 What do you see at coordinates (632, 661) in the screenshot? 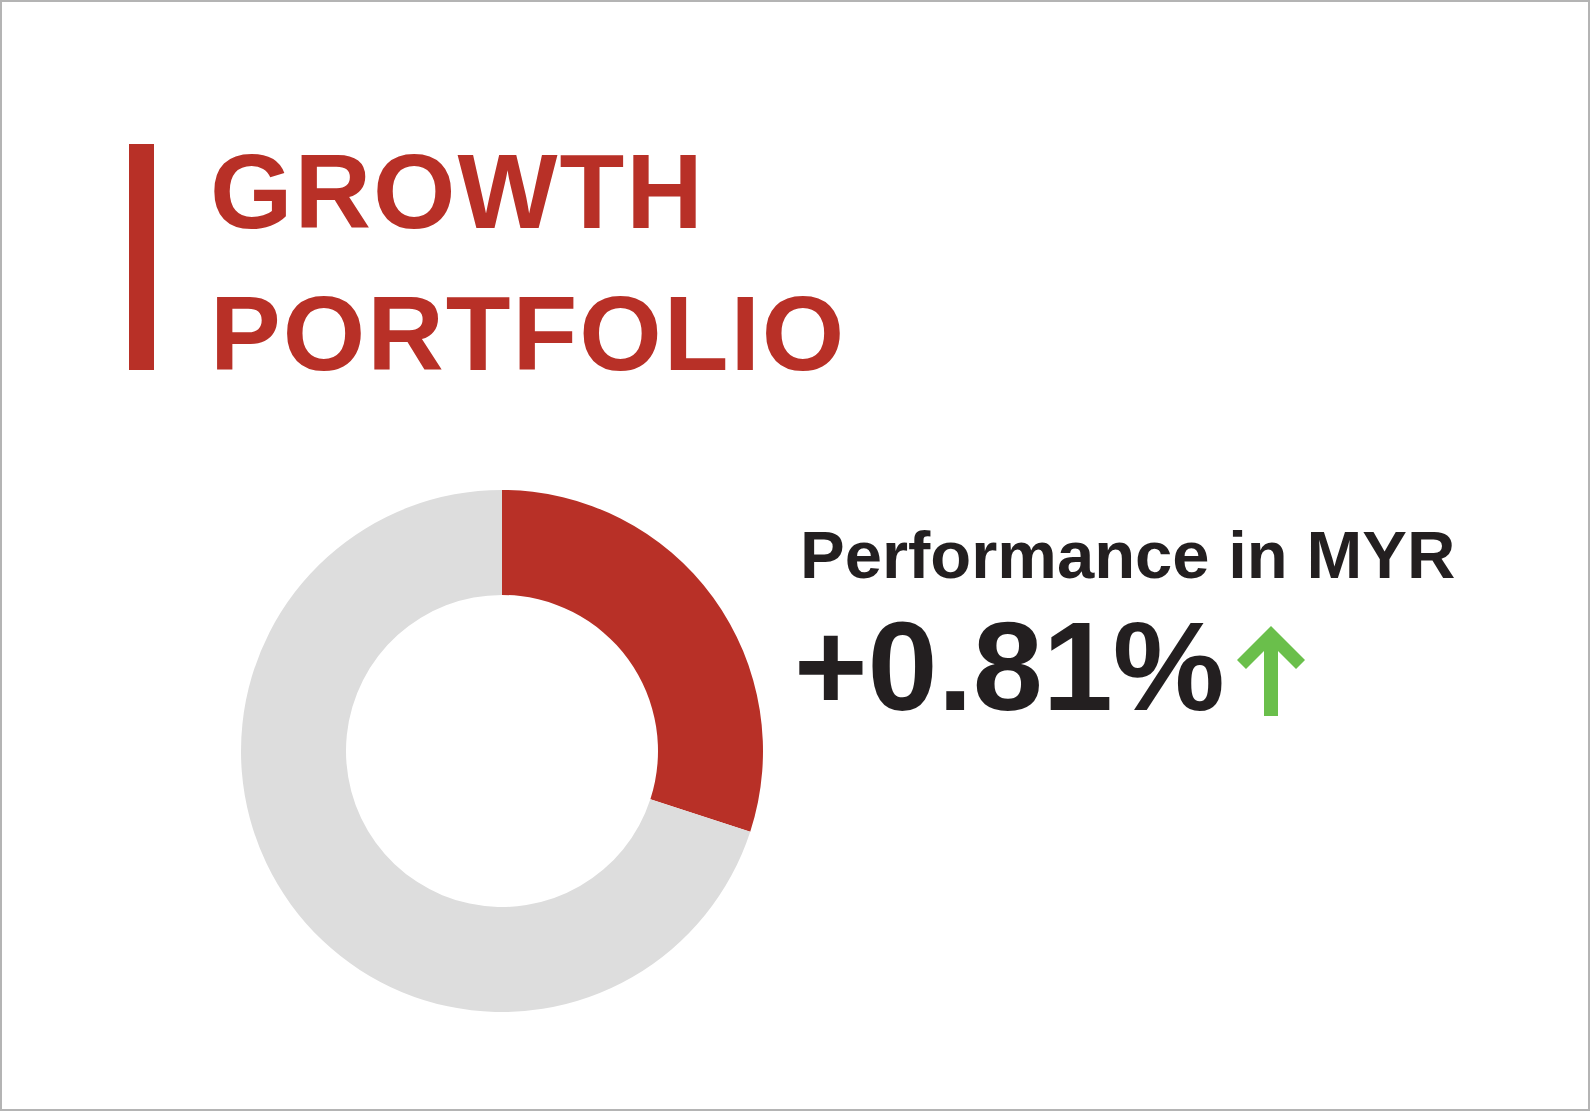
I see `donut-slice` at bounding box center [632, 661].